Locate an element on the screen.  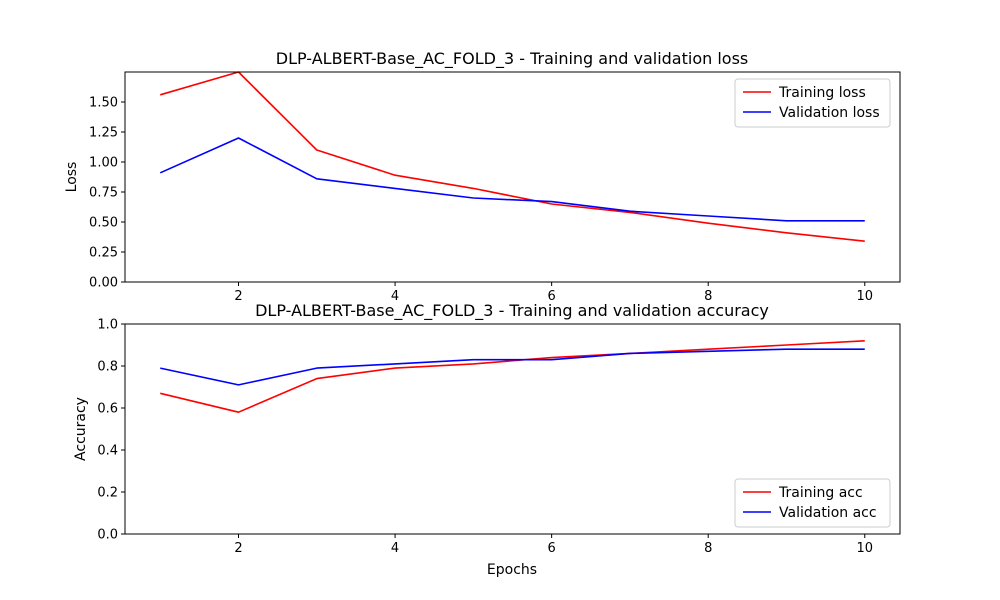
loss-y-tick-label: 1.50 is located at coordinates (103, 103).